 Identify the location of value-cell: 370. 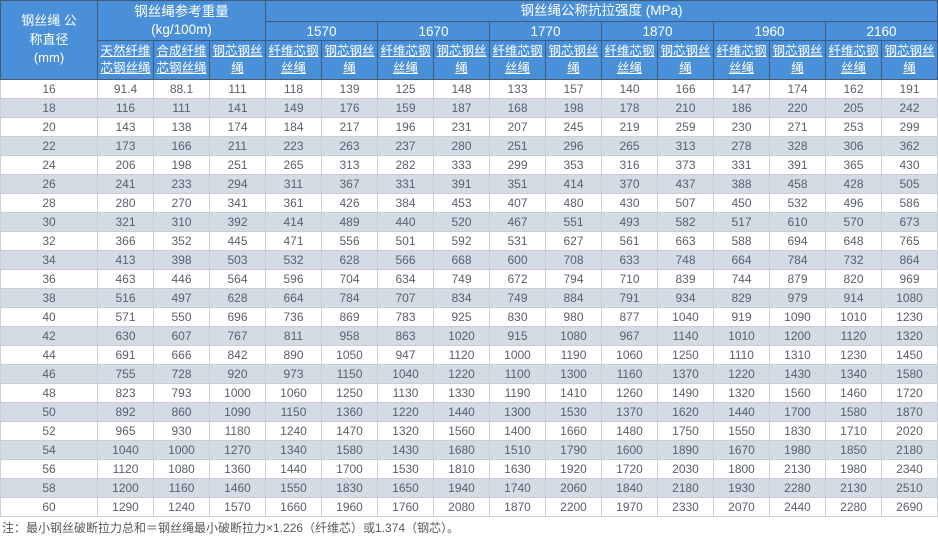
(629, 184).